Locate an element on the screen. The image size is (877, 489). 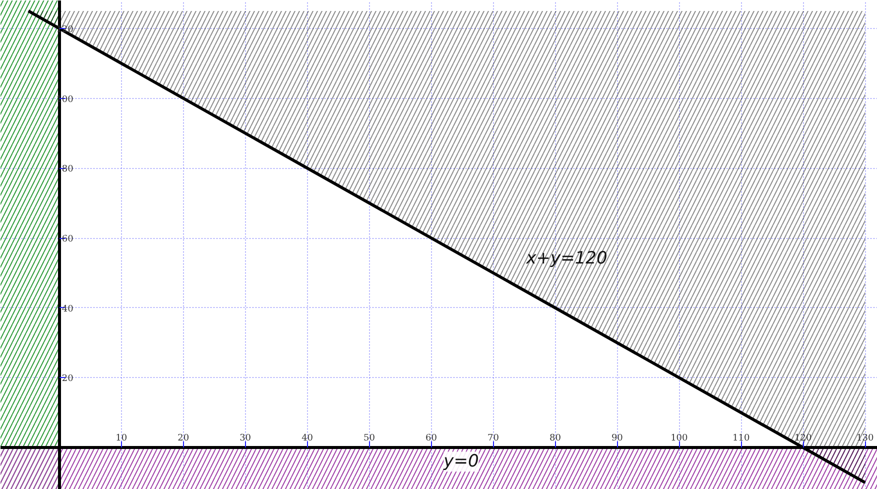
x-tick-label: 10 is located at coordinates (122, 439).